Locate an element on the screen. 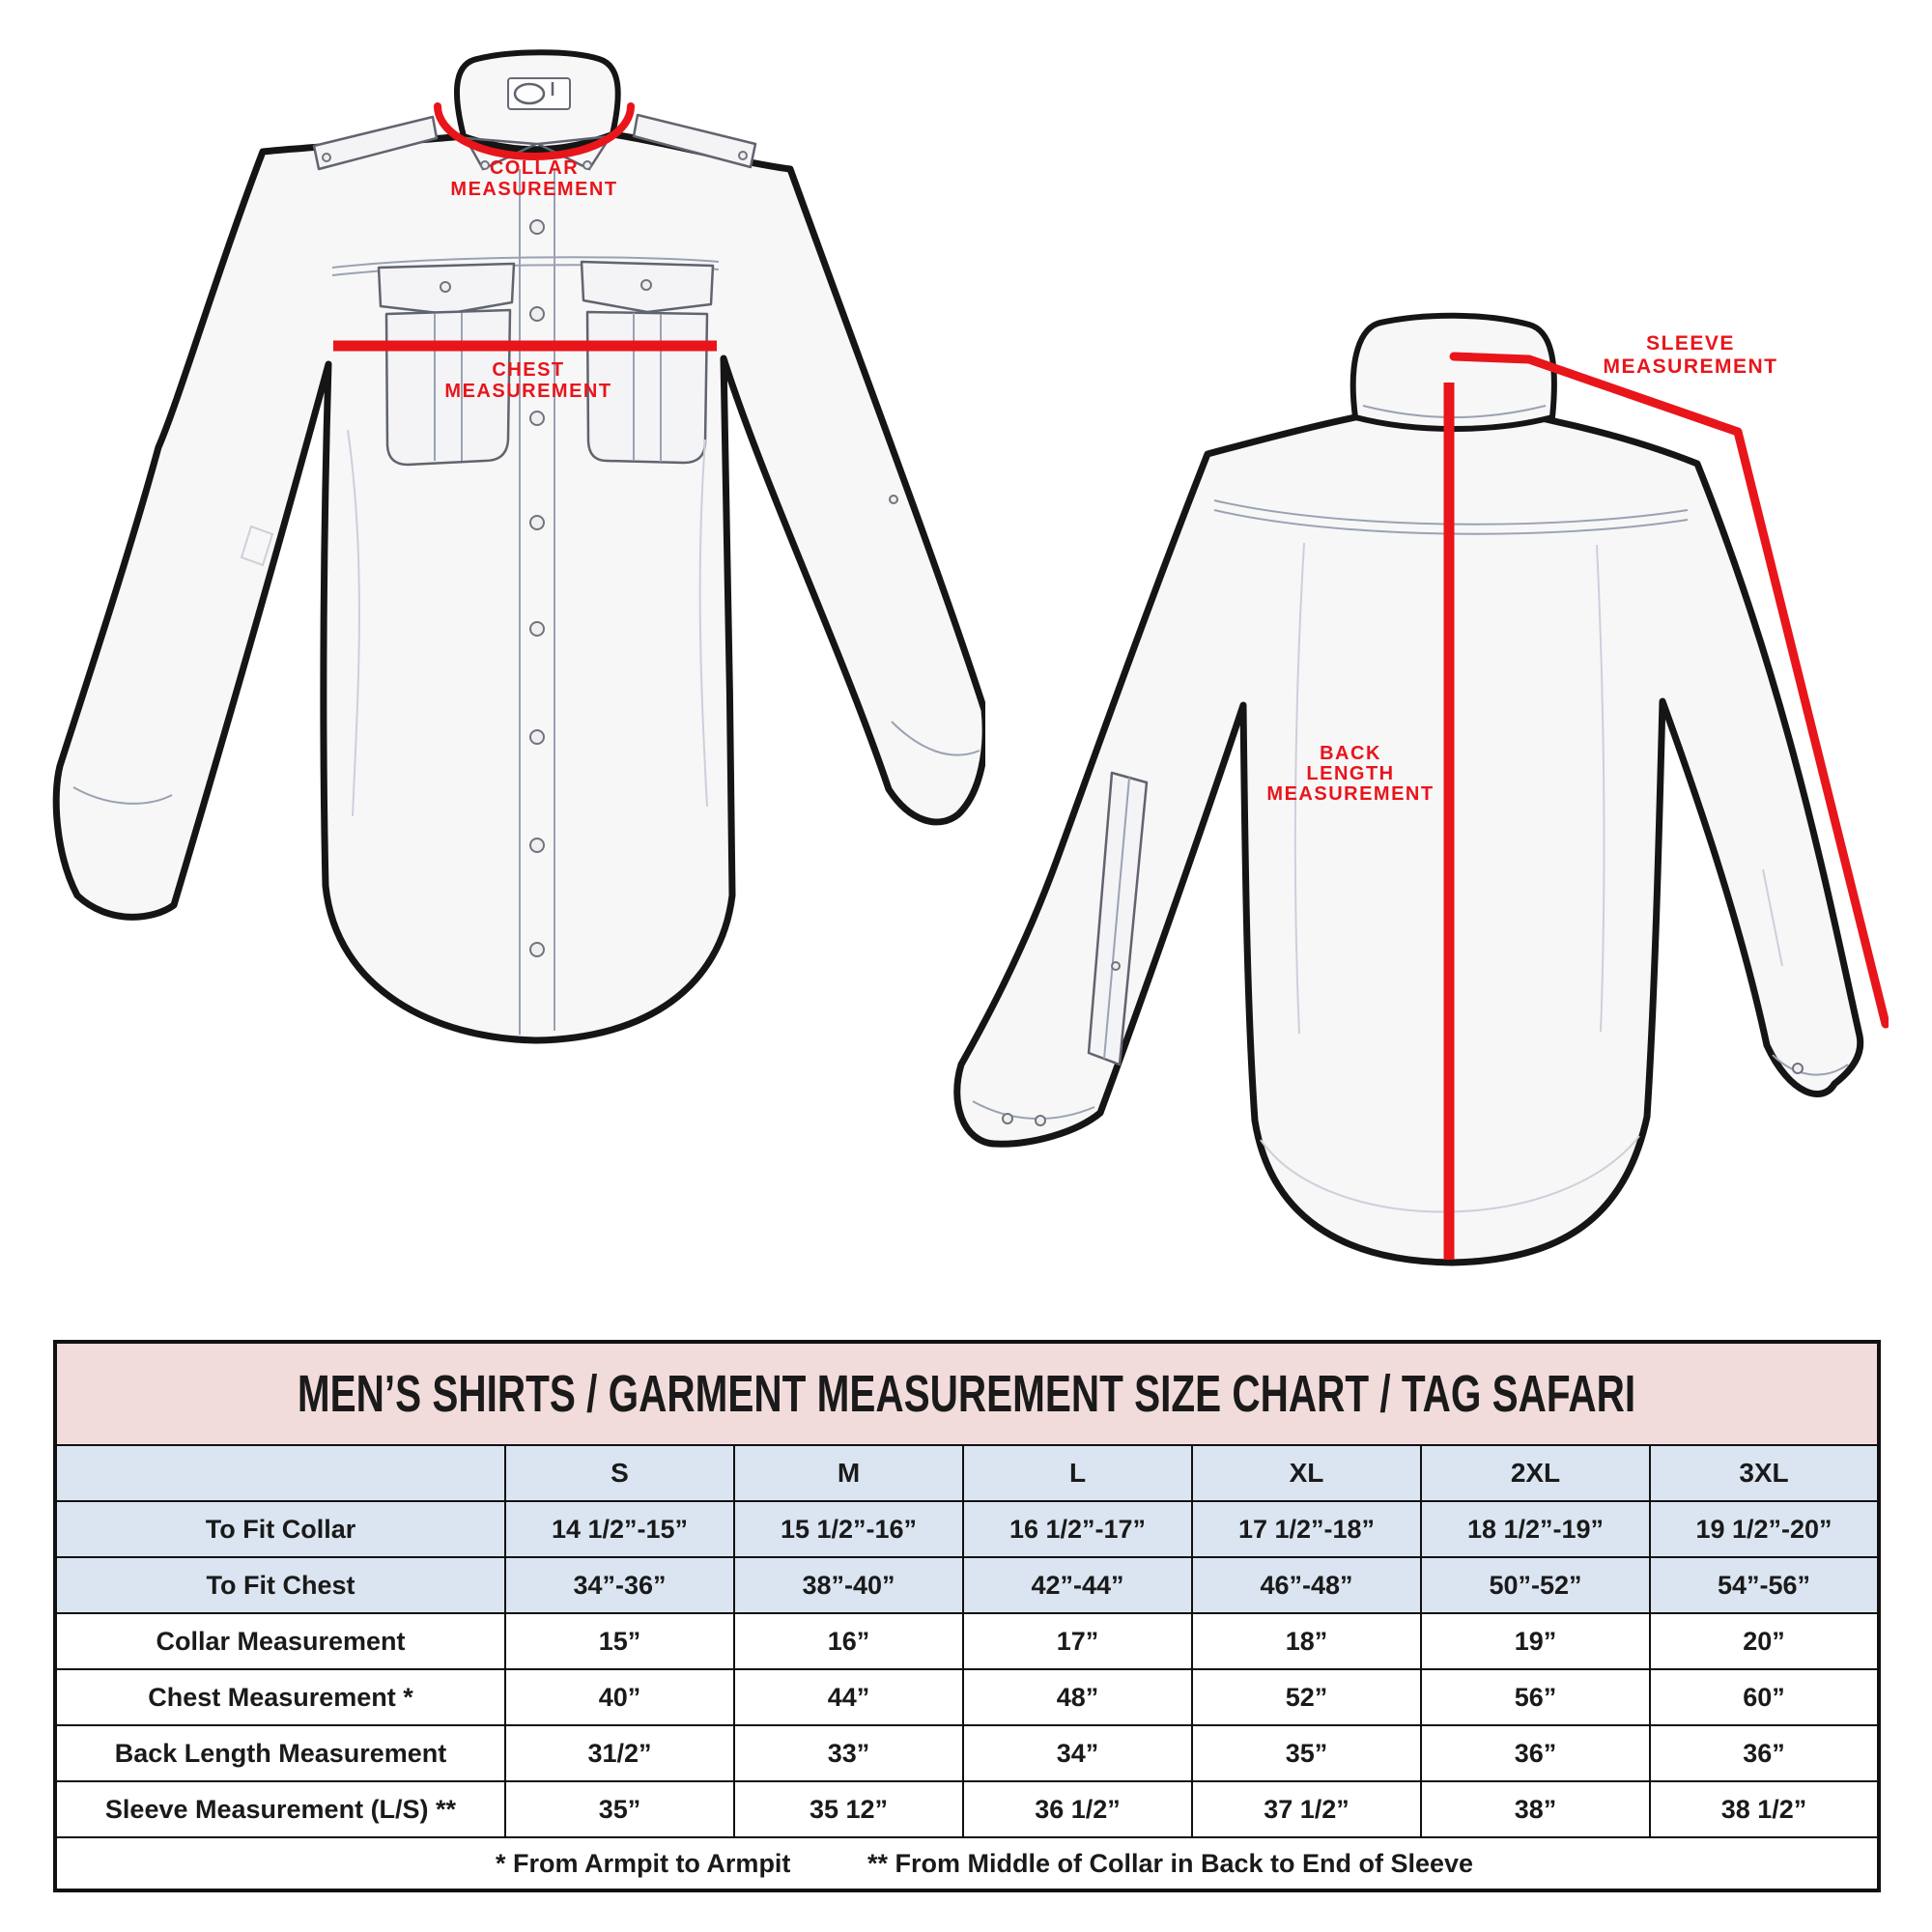 The width and height of the screenshot is (1932, 1932). svg-text: LENGTH is located at coordinates (1350, 773).